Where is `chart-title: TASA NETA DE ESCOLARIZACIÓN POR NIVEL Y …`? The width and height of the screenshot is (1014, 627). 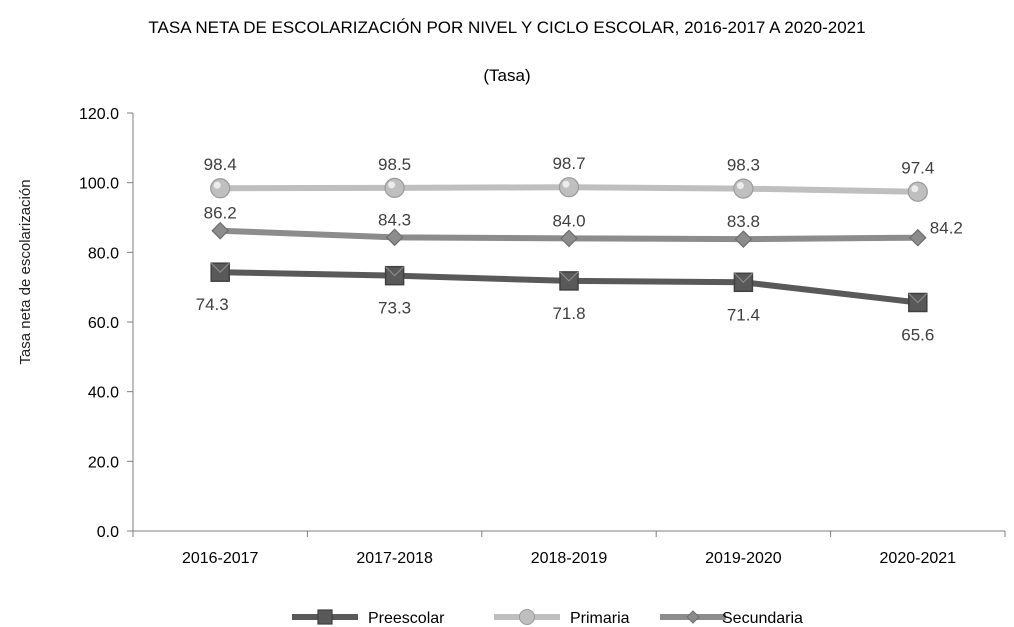 chart-title: TASA NETA DE ESCOLARIZACIÓN POR NIVEL Y … is located at coordinates (506, 27).